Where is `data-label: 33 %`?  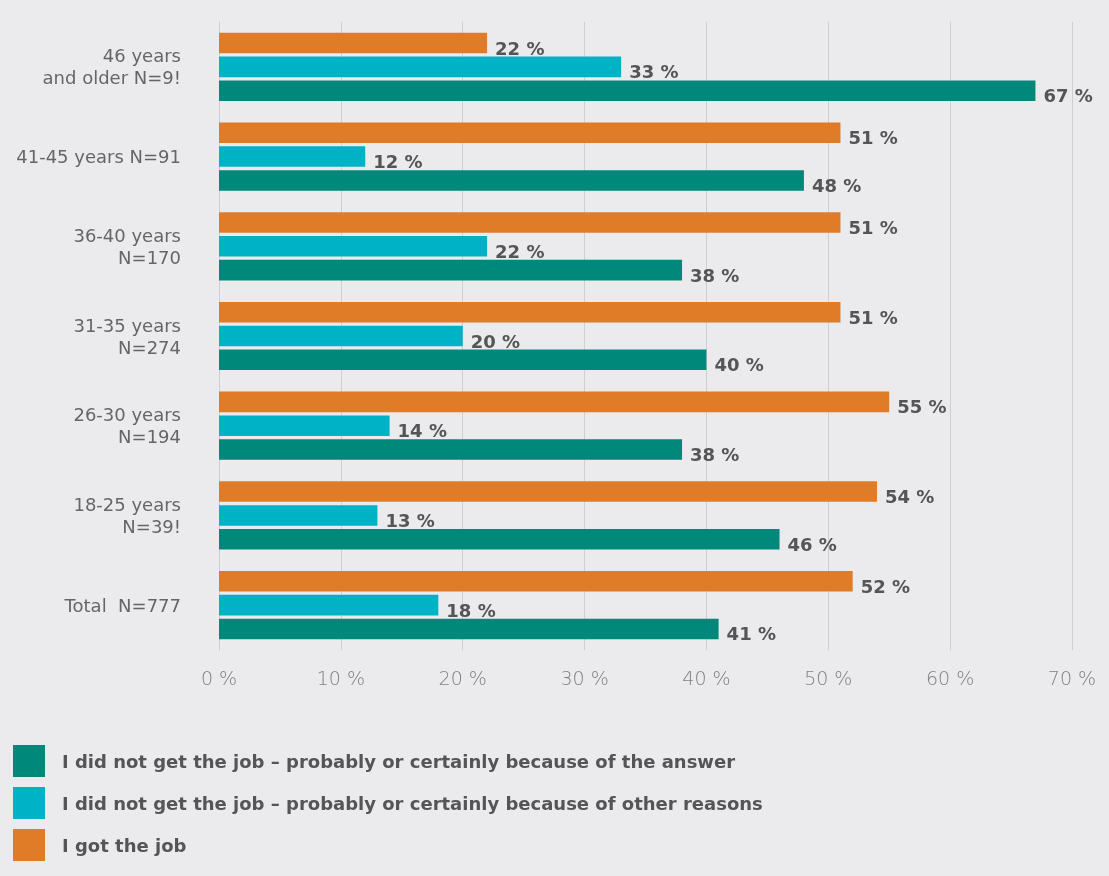 data-label: 33 % is located at coordinates (654, 72).